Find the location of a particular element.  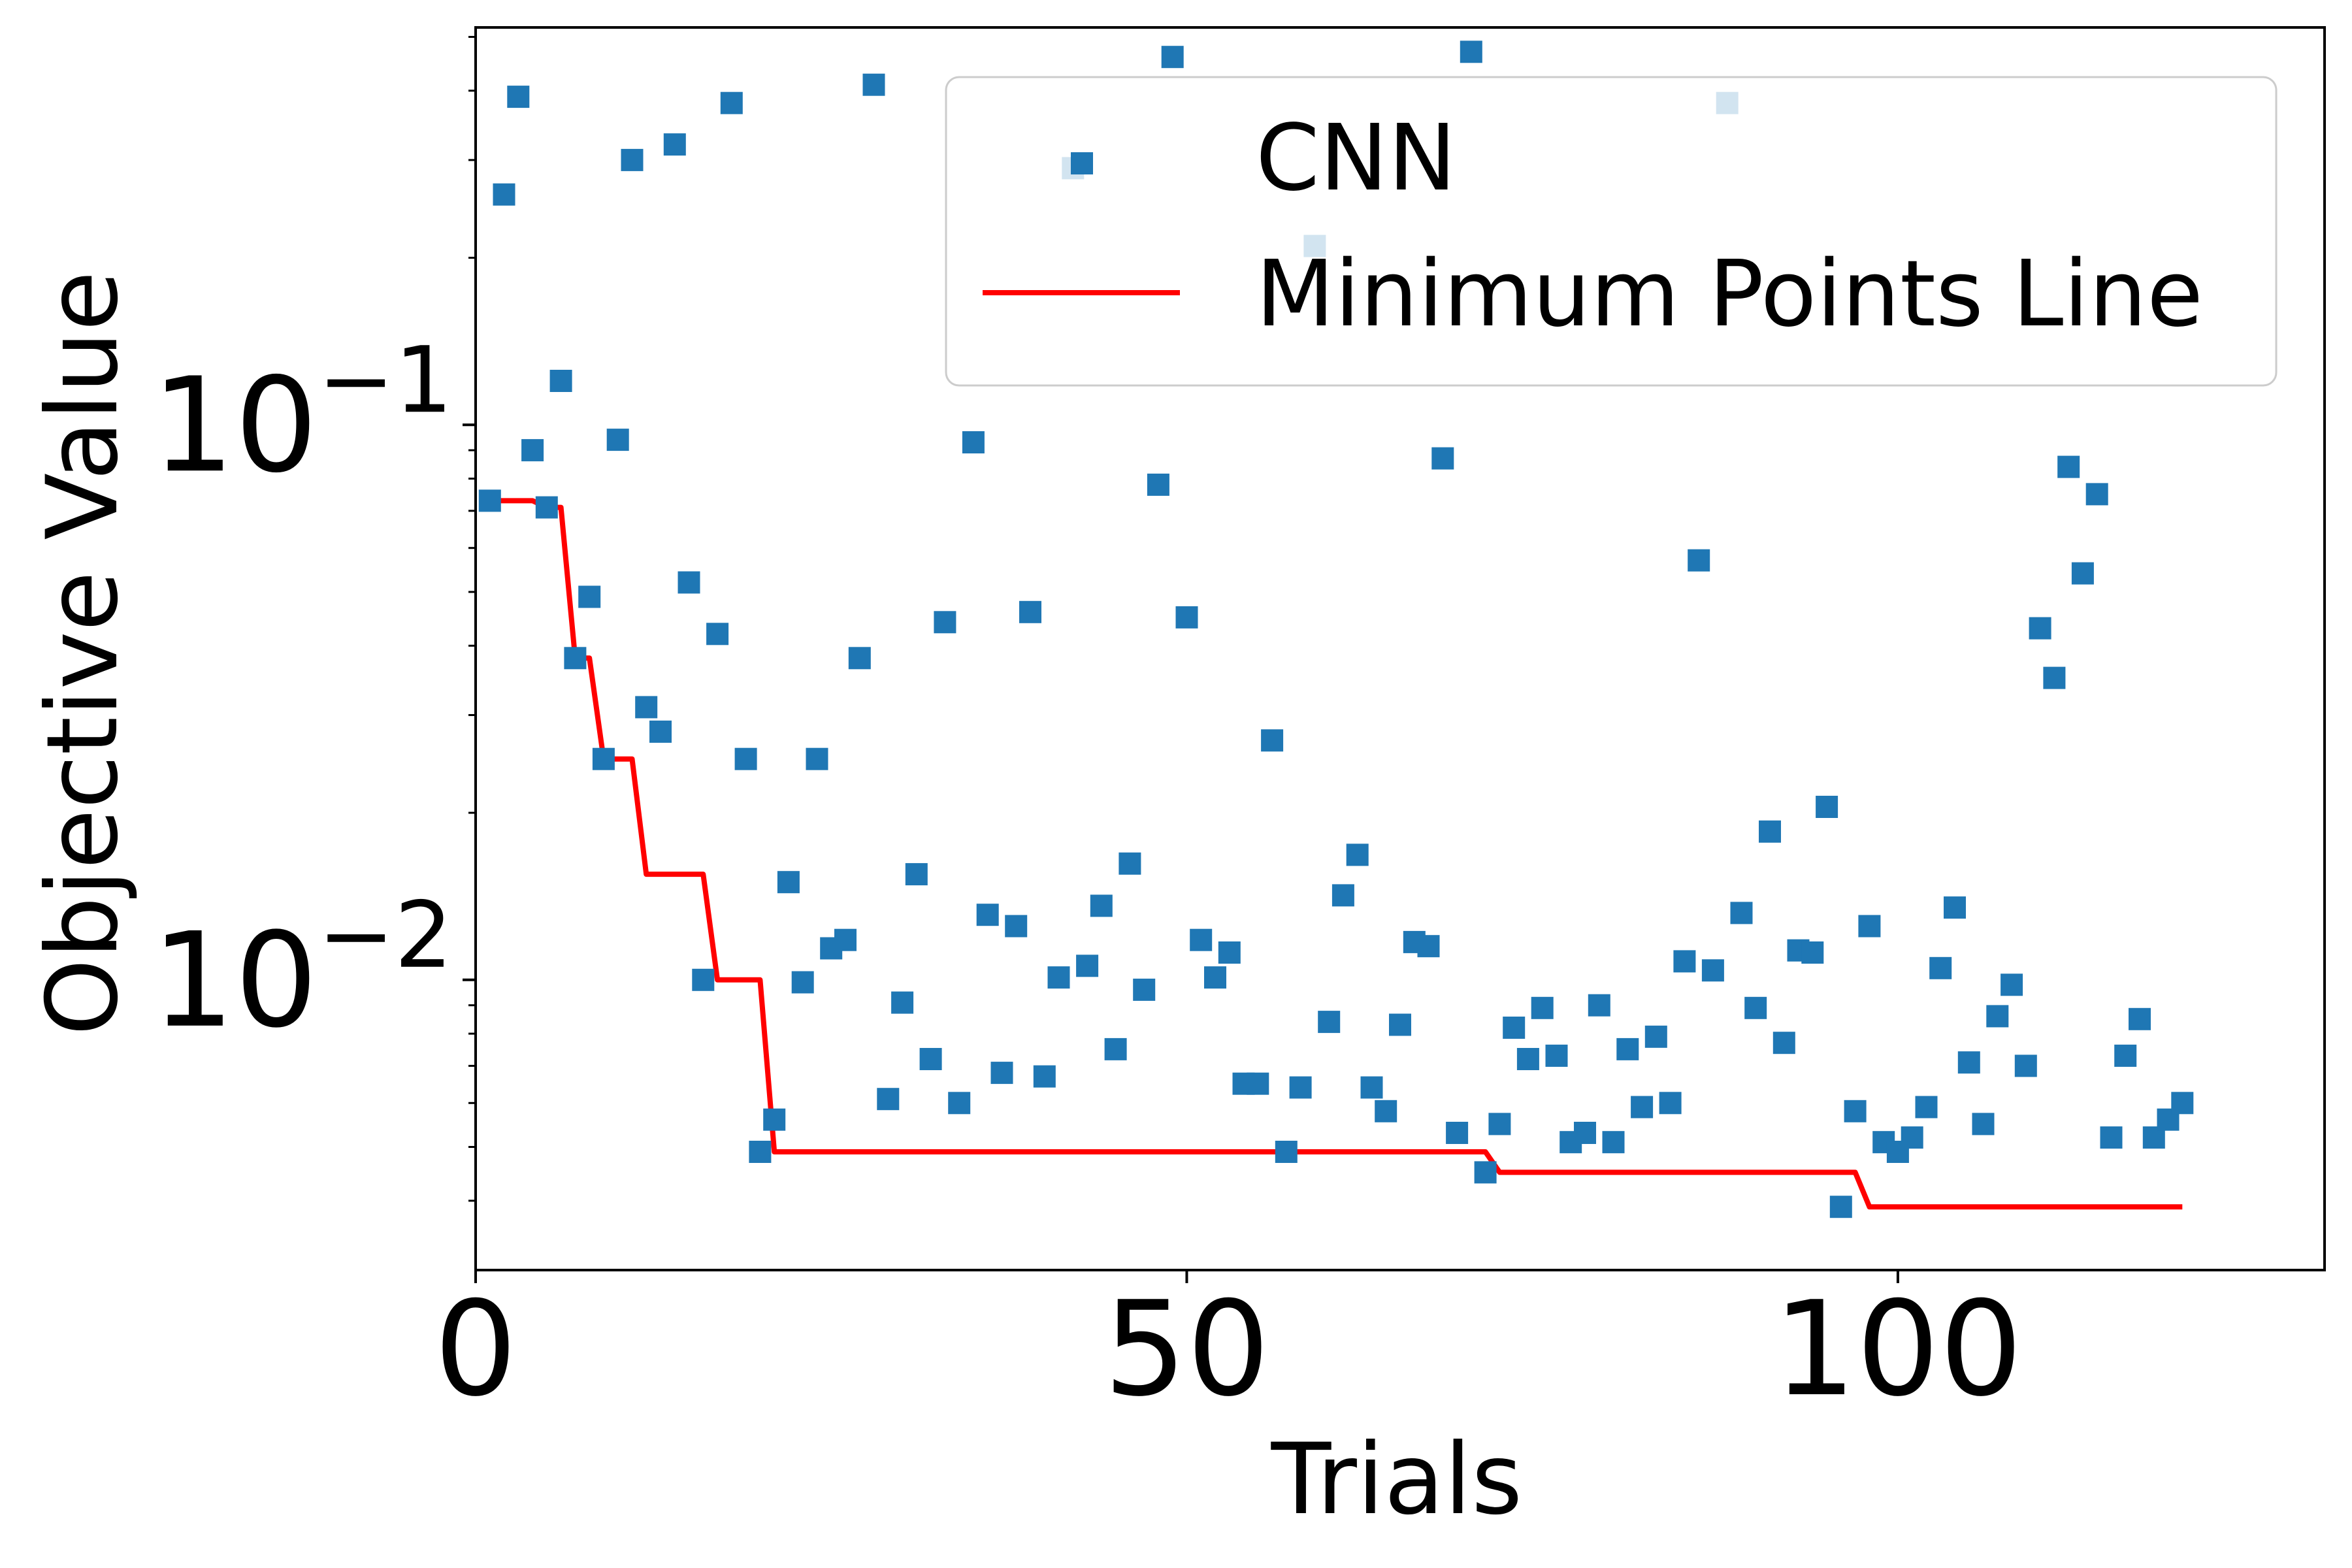

x-ticks: 0 50 100 is located at coordinates (1228, 1348).